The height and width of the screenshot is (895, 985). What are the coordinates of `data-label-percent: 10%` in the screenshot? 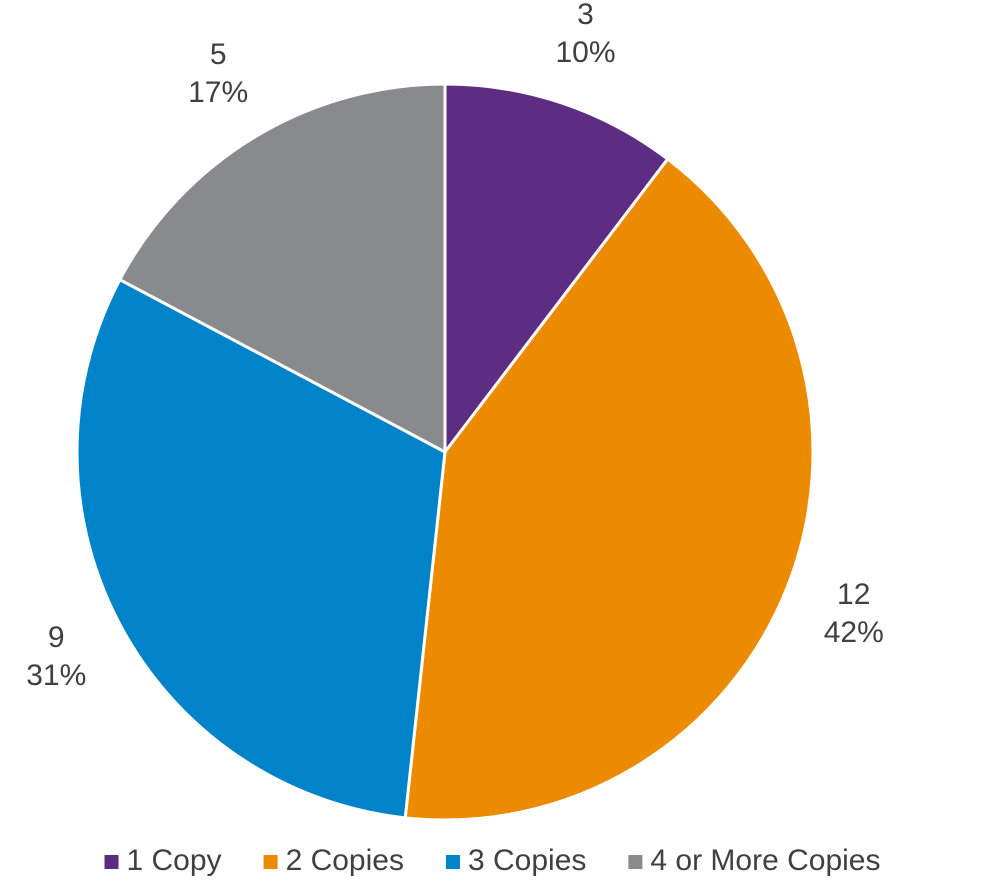 It's located at (585, 52).